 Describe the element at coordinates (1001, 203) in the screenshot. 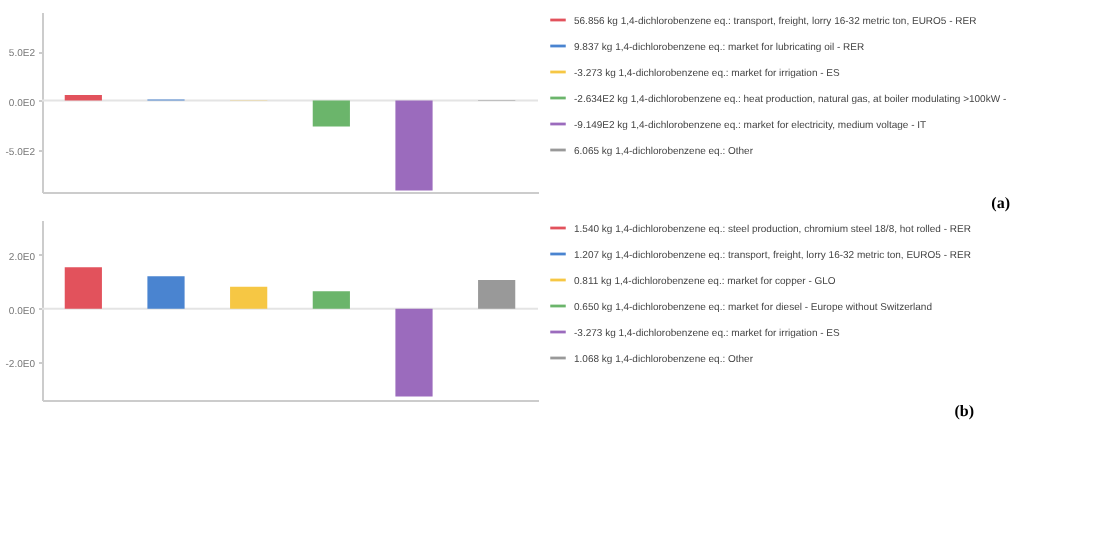

I see `text: (a)` at that location.